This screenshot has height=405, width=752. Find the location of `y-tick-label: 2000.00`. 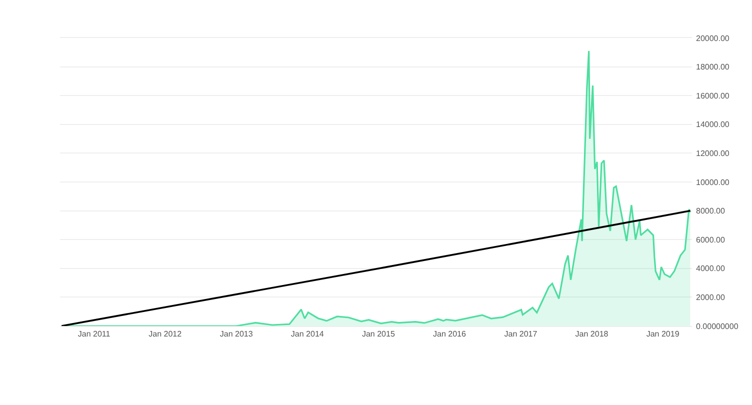

y-tick-label: 2000.00 is located at coordinates (711, 297).